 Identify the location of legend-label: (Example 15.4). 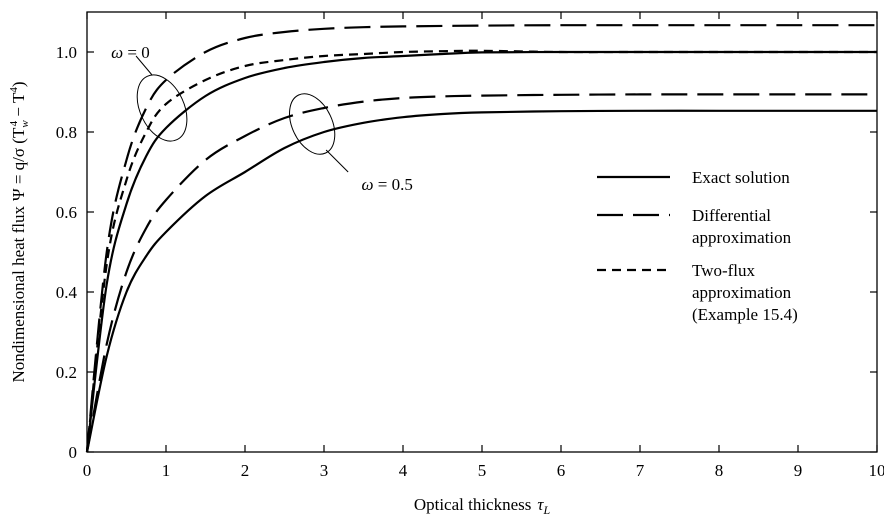
(745, 314).